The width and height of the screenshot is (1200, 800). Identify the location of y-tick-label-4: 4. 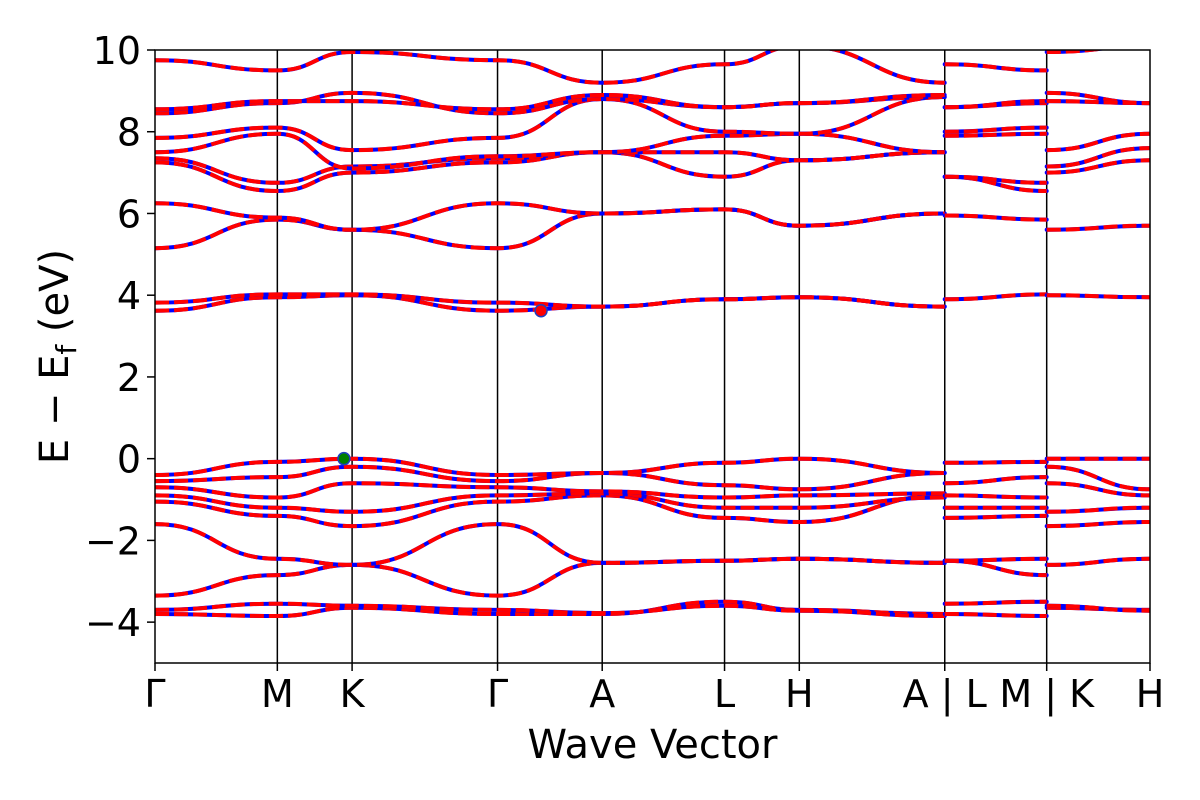
(129, 296).